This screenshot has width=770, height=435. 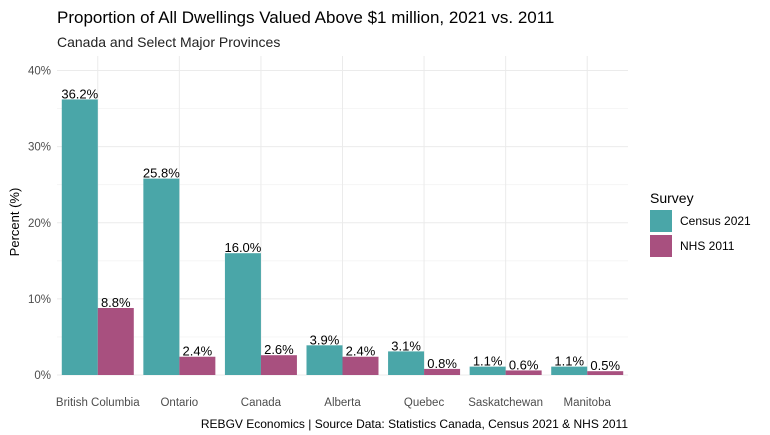 What do you see at coordinates (39, 300) in the screenshot?
I see `y-tick-label: 10%` at bounding box center [39, 300].